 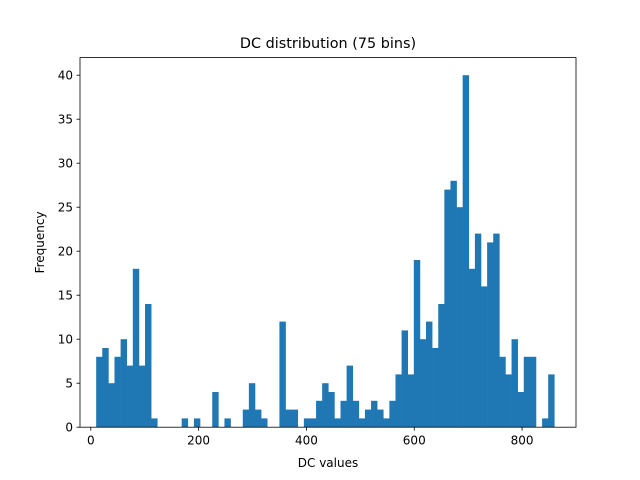 What do you see at coordinates (69, 384) in the screenshot?
I see `y-tick-label: 5` at bounding box center [69, 384].